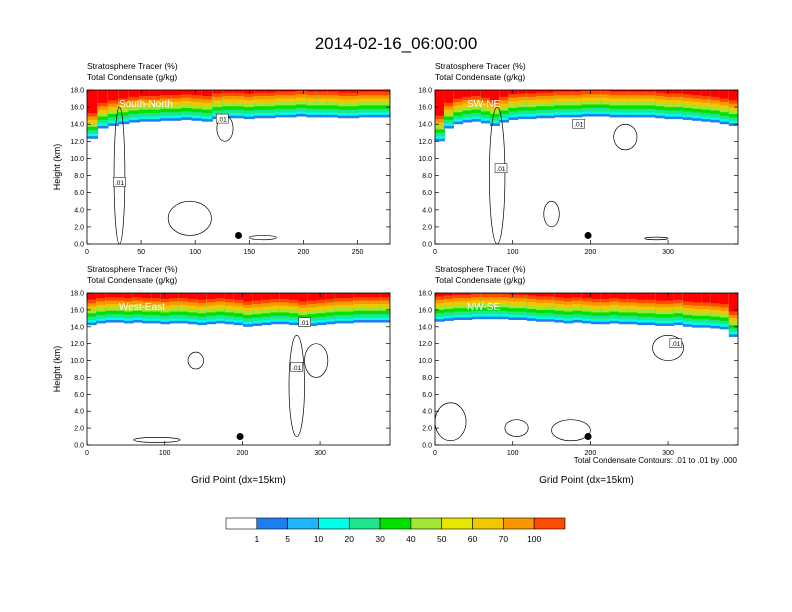 Image resolution: width=792 pixels, height=612 pixels. I want to click on y-tick-label: 12.0, so click(77, 142).